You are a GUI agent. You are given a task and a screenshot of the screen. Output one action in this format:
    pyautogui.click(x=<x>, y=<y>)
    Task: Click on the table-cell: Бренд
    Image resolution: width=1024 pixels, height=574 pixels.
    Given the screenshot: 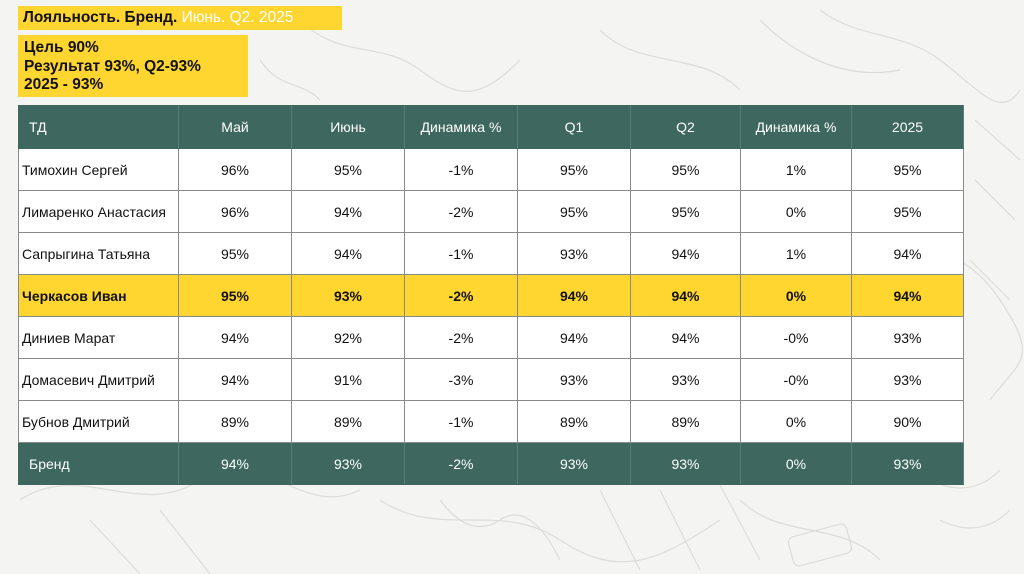 What is the action you would take?
    pyautogui.click(x=98, y=463)
    